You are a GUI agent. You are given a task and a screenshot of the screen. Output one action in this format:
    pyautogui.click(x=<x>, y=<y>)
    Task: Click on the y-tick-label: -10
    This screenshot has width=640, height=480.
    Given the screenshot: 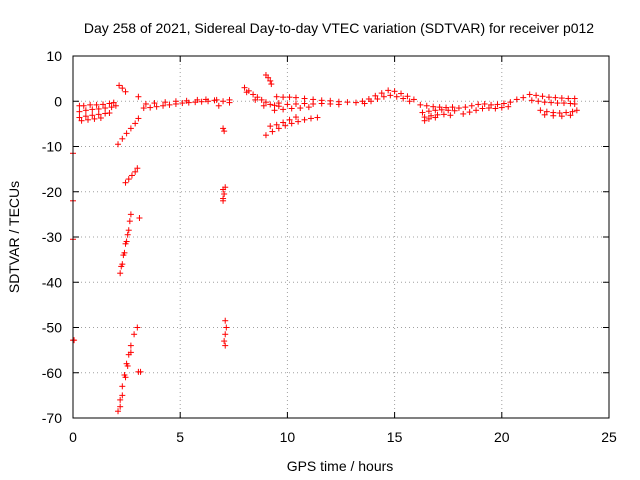 What is the action you would take?
    pyautogui.click(x=52, y=147)
    